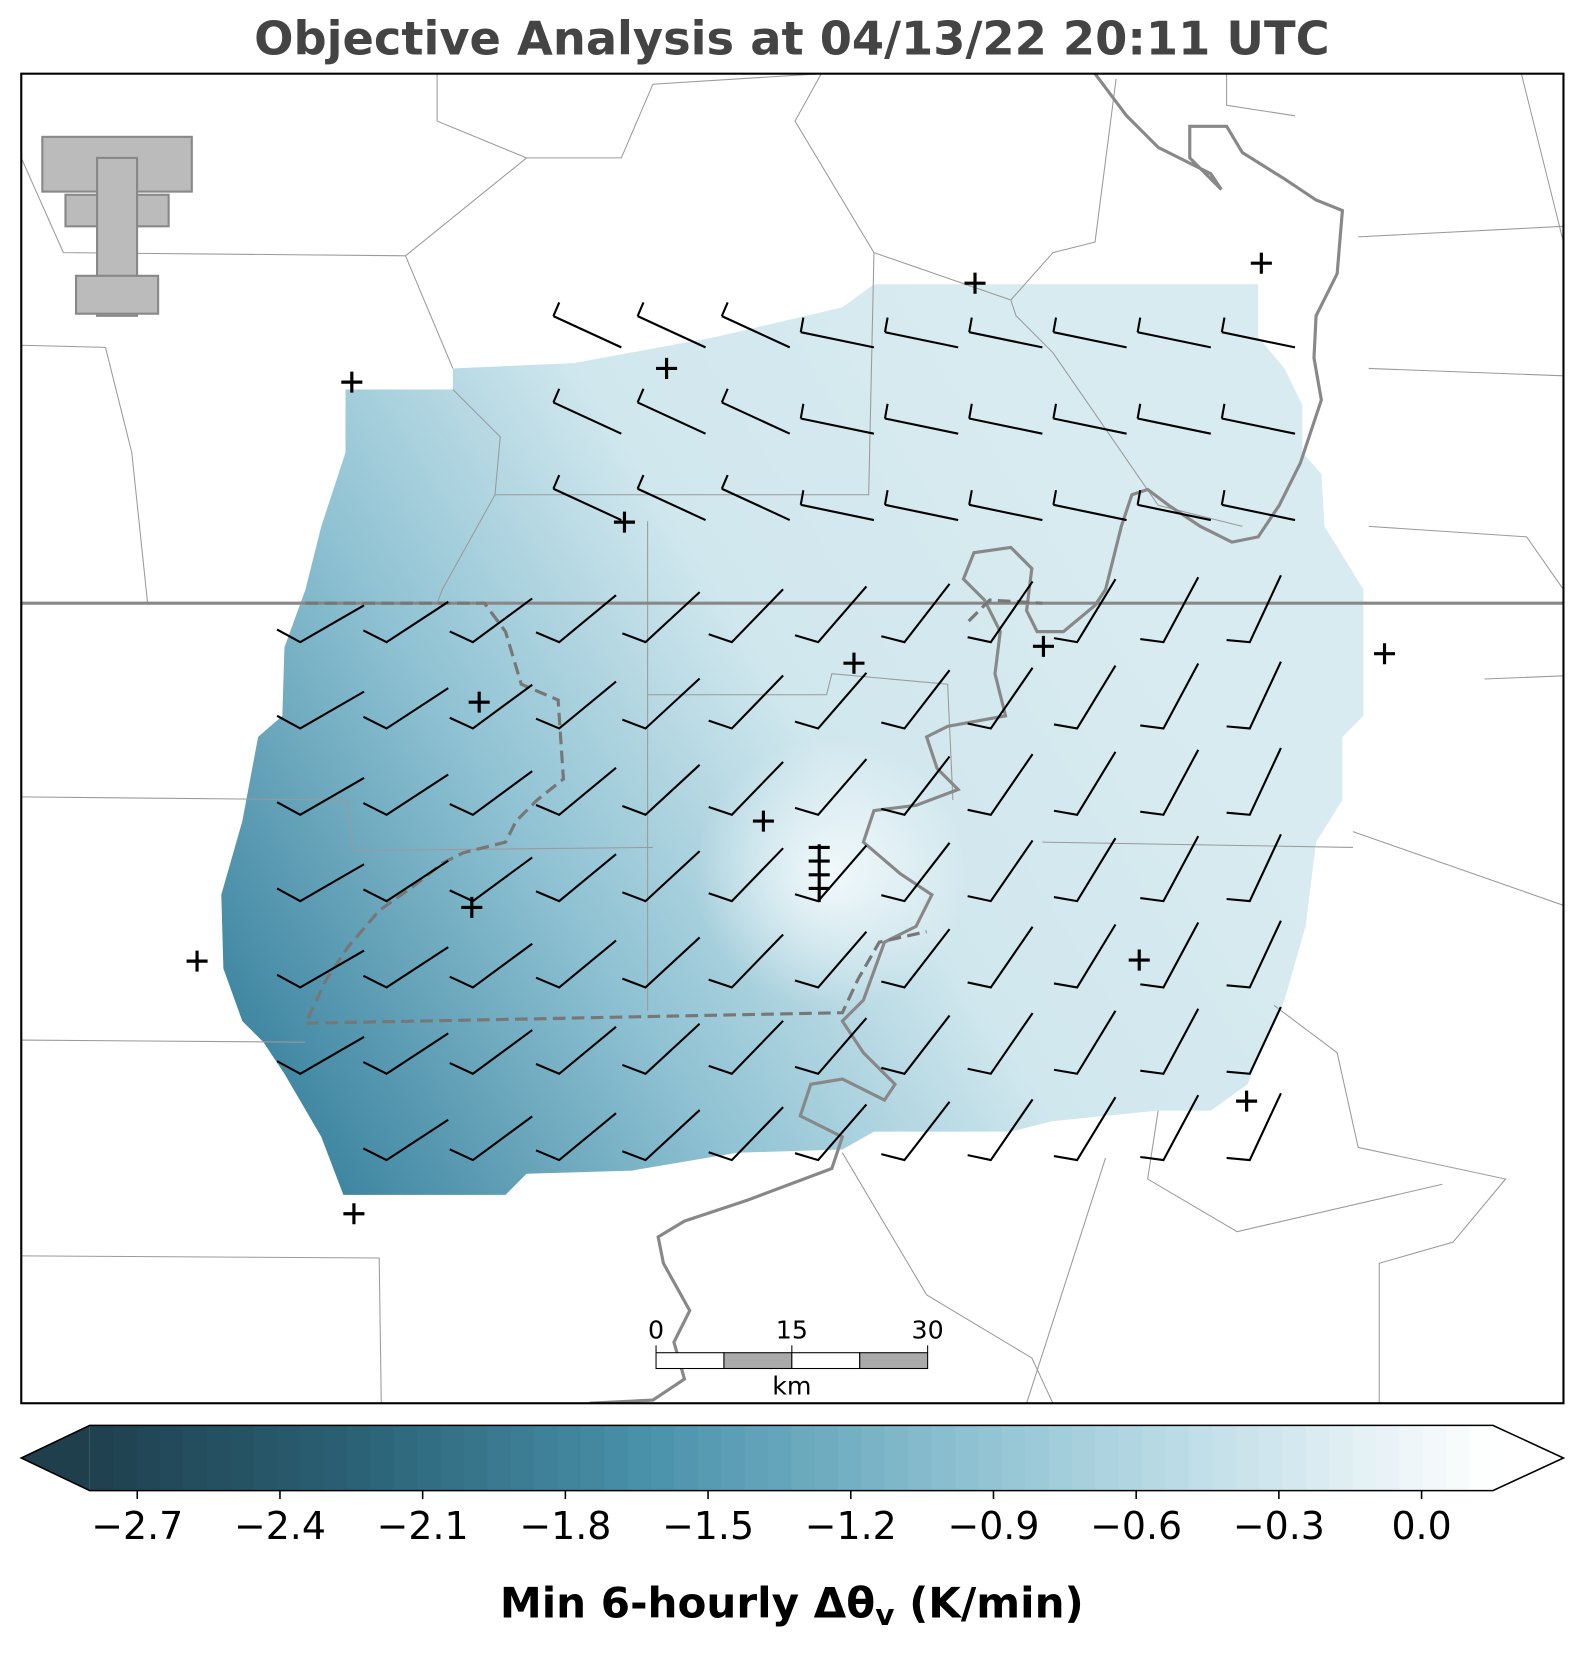 This screenshot has width=1590, height=1658. What do you see at coordinates (137, 1526) in the screenshot?
I see `colorbar-tick-label: −2.7` at bounding box center [137, 1526].